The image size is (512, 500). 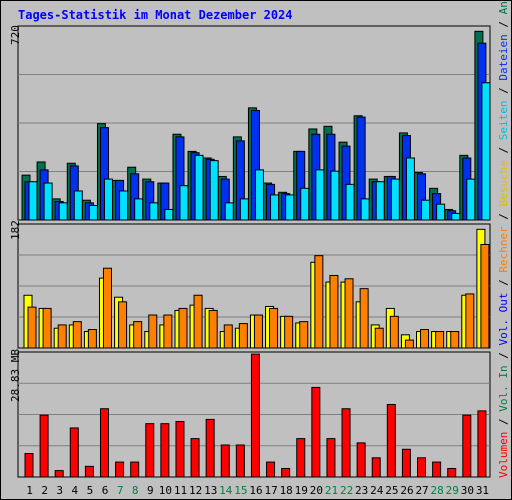 What do you see at coordinates (15, 230) in the screenshot?
I see `panel2-ymax-label: 182` at bounding box center [15, 230].